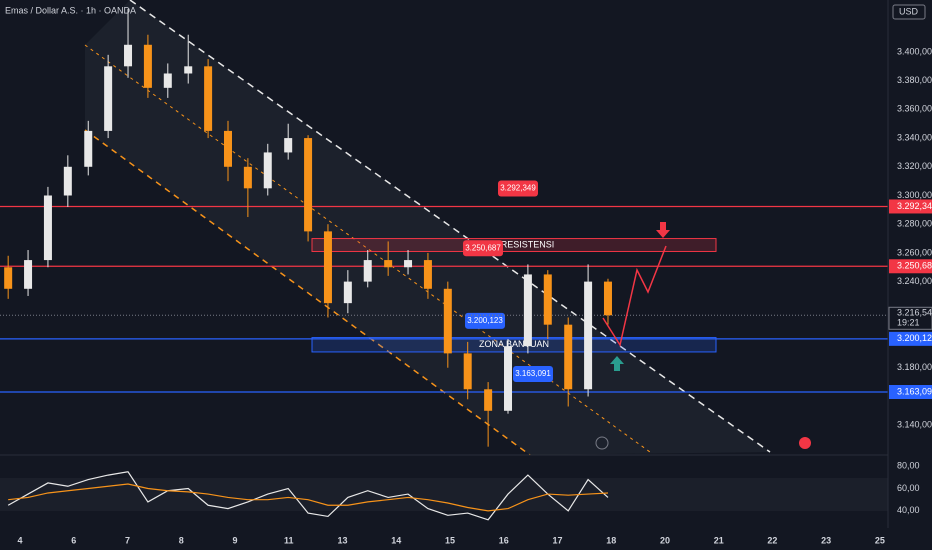 This screenshot has height=550, width=932. I want to click on x-tick-label: 9, so click(234, 540).